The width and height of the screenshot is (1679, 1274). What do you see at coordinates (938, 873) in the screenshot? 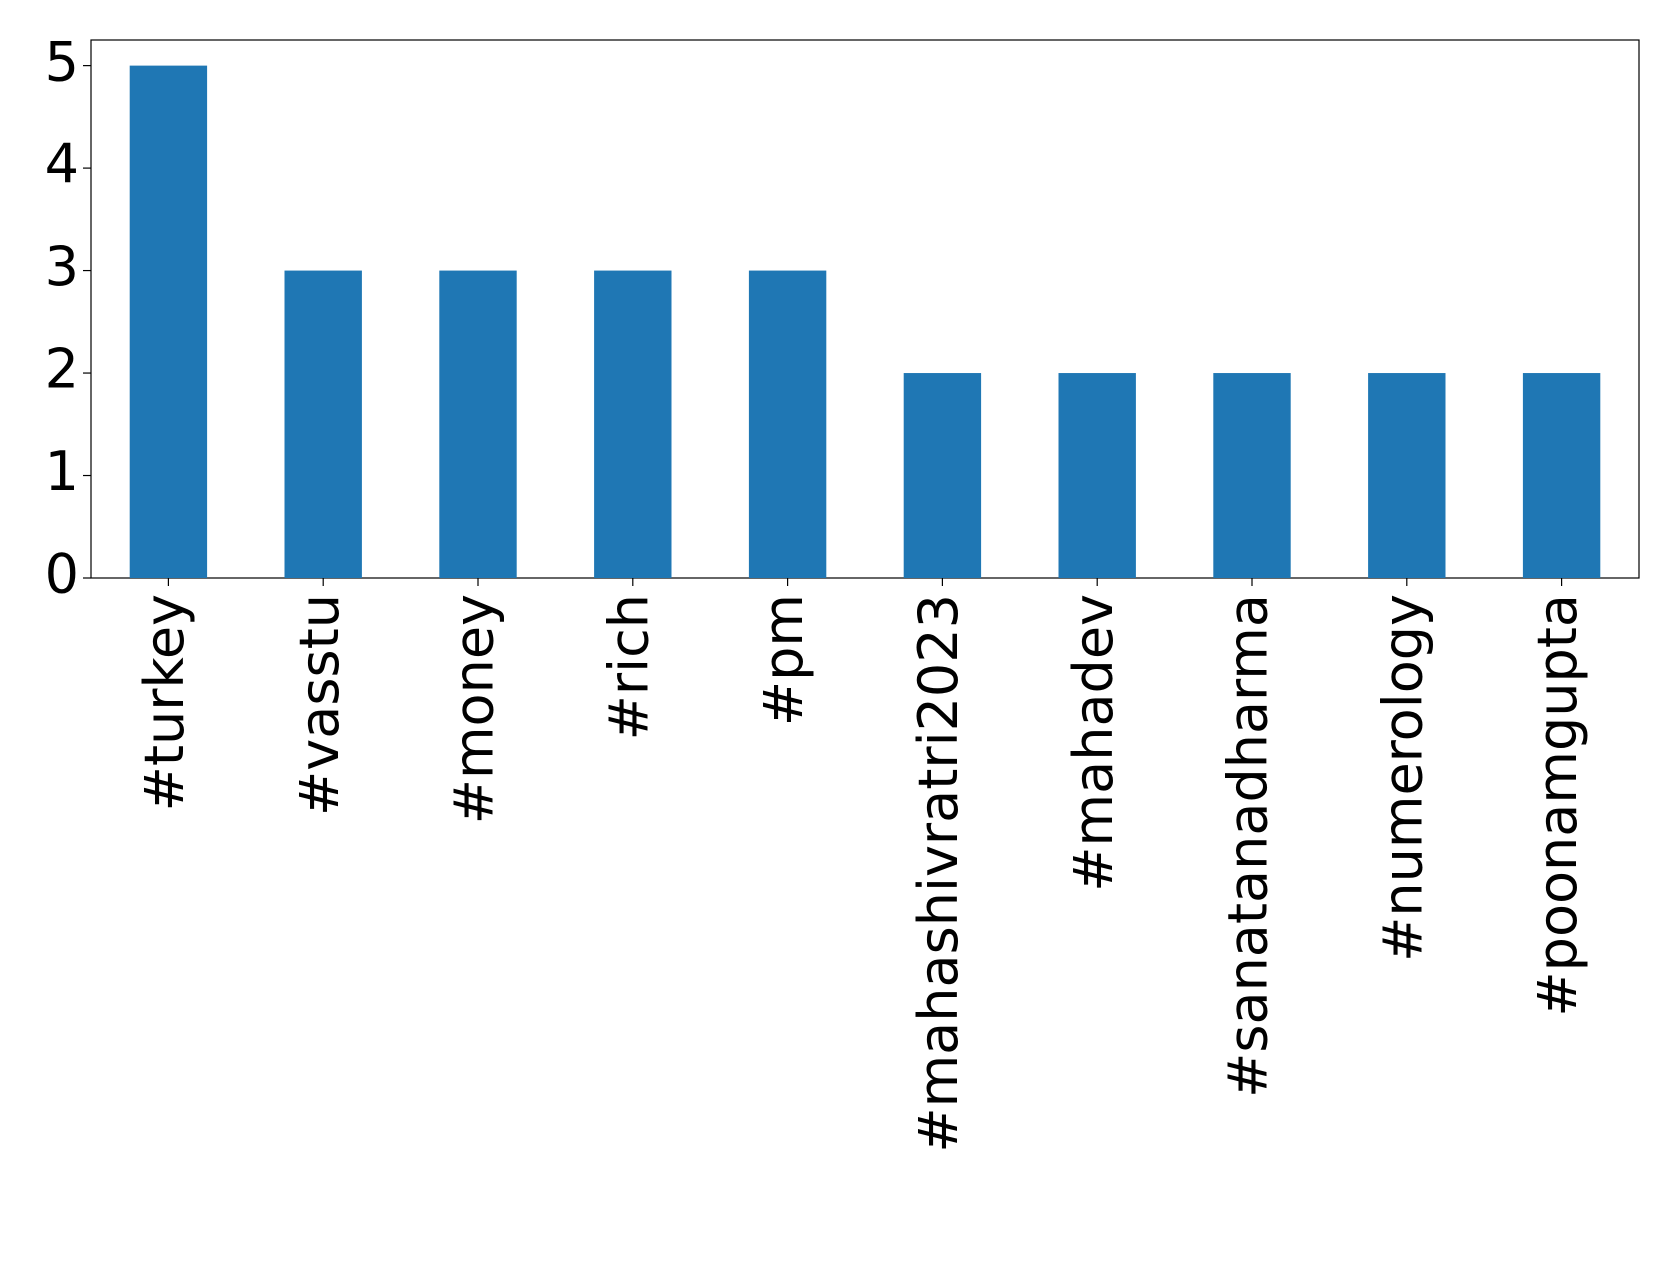
I see `x-tick-label: #mahashivratri2023` at bounding box center [938, 873].